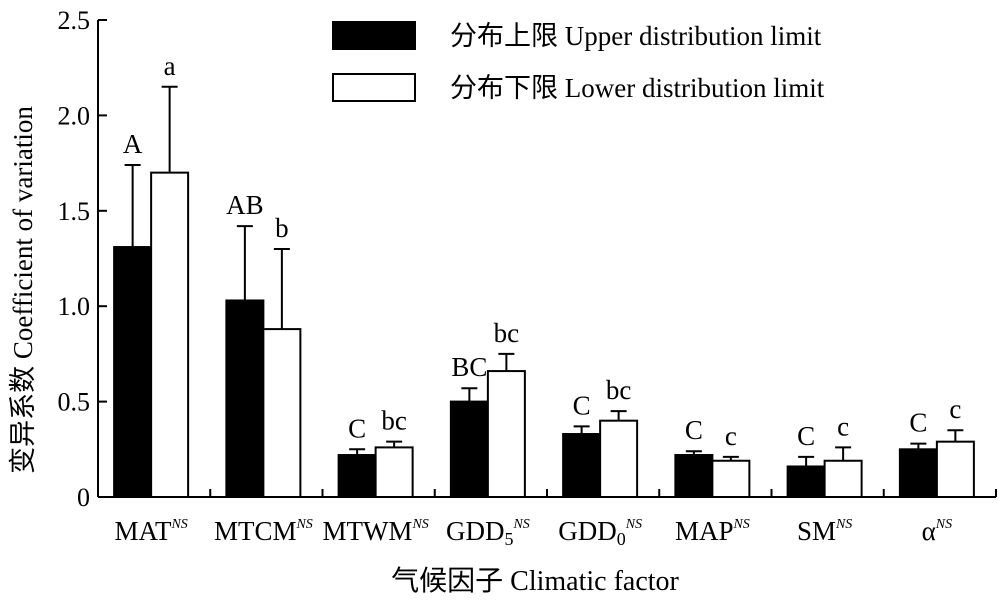 Image resolution: width=1000 pixels, height=603 pixels. Describe the element at coordinates (82, 259) in the screenshot. I see `y-axis: 0 0.5 1.0 1.5 2.0 2.5` at that location.